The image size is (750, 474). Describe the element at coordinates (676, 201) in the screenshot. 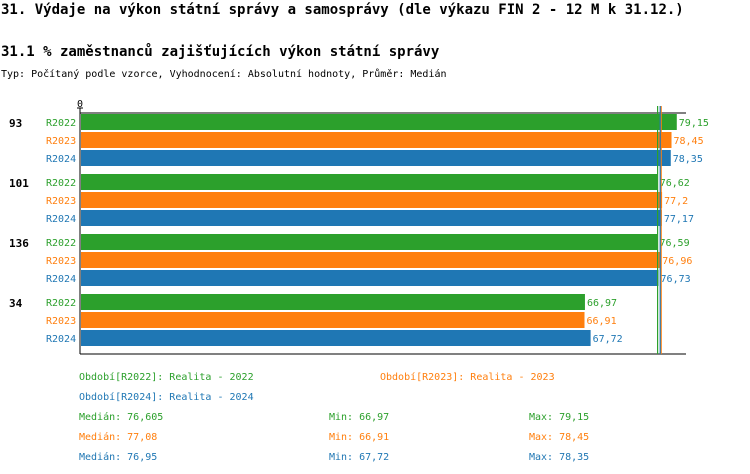

I see `bar-value-label: 77,2` at that location.